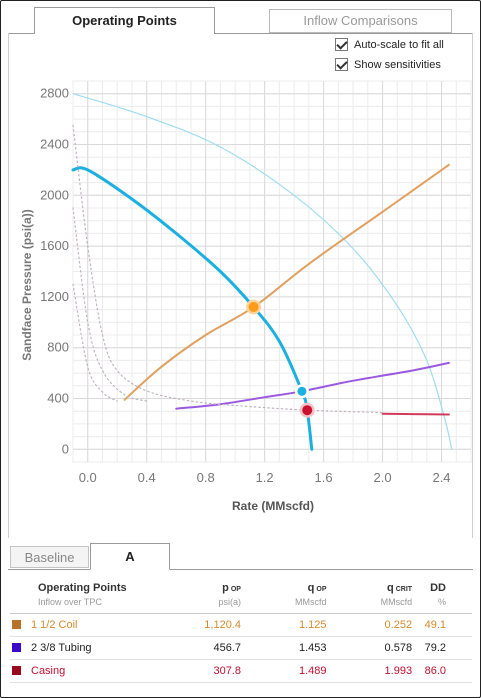  I want to click on row-dd: 79.2, so click(442, 648).